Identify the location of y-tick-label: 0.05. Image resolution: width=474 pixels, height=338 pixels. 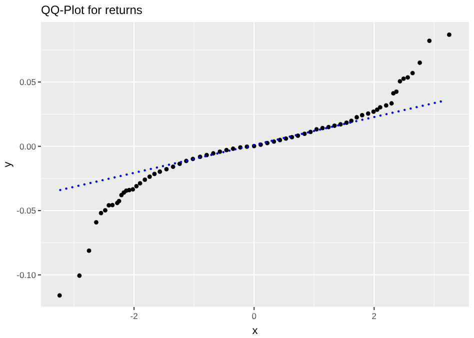
(27, 82).